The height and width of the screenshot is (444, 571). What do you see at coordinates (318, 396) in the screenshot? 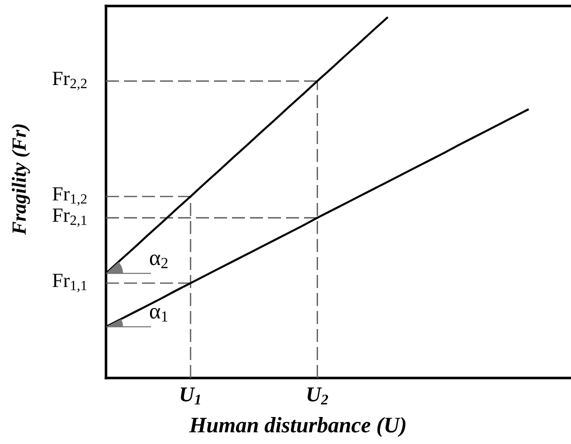
I see `x-tick-label: U$_{2}$` at bounding box center [318, 396].